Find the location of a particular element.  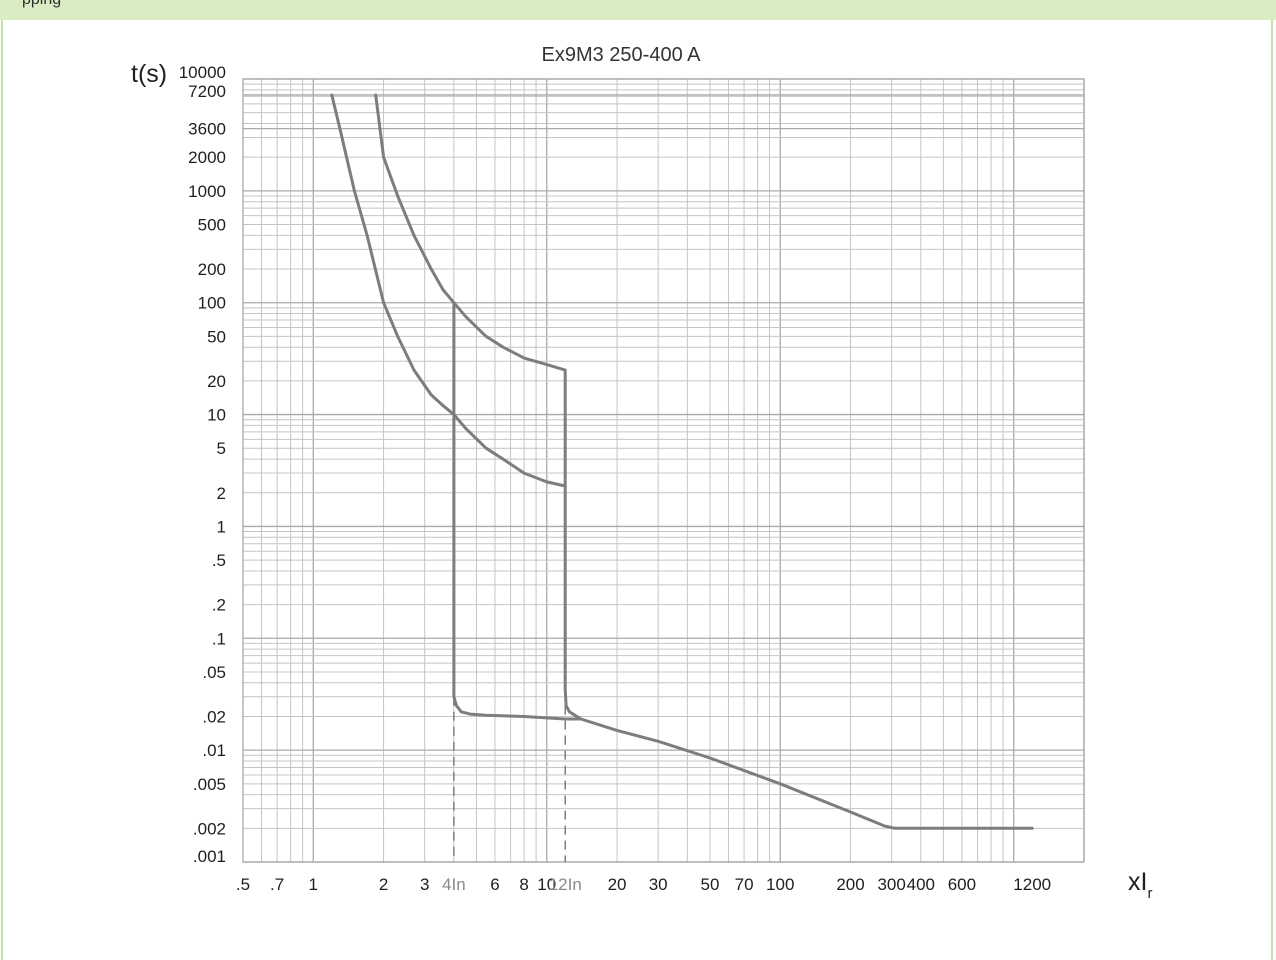

x-tick-label: 12In is located at coordinates (565, 884).